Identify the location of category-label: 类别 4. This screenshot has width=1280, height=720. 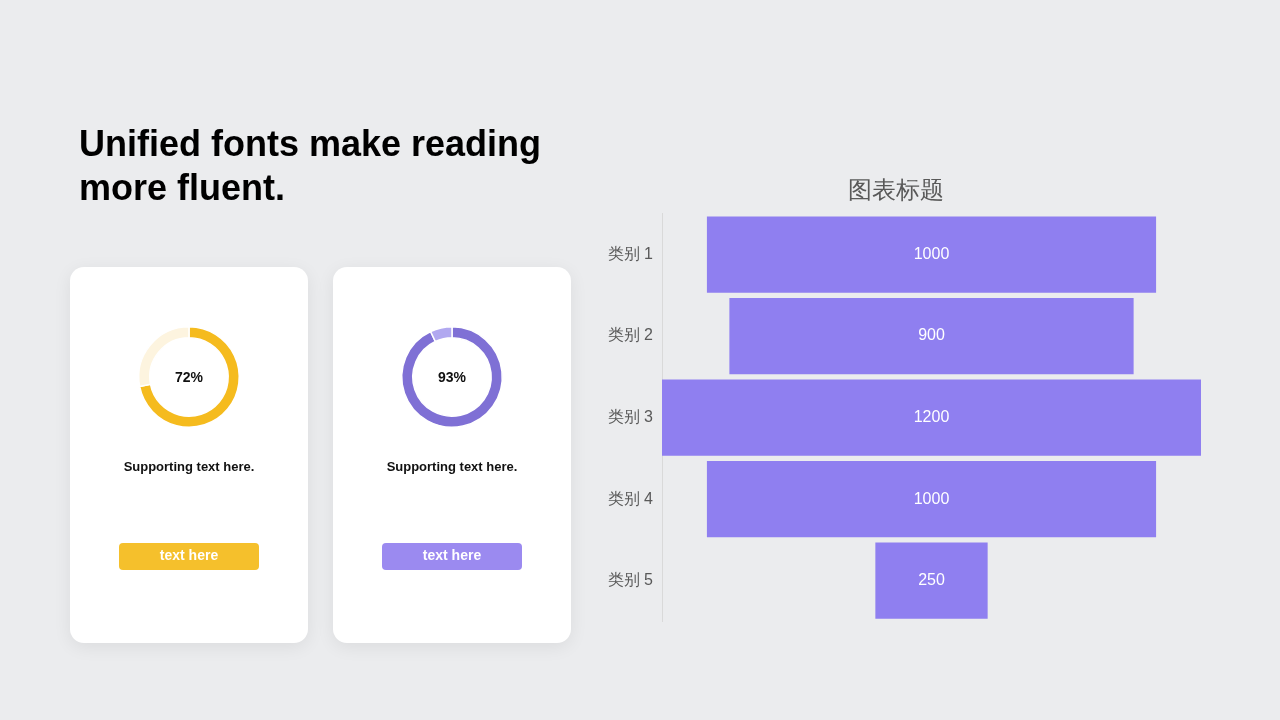
(630, 498).